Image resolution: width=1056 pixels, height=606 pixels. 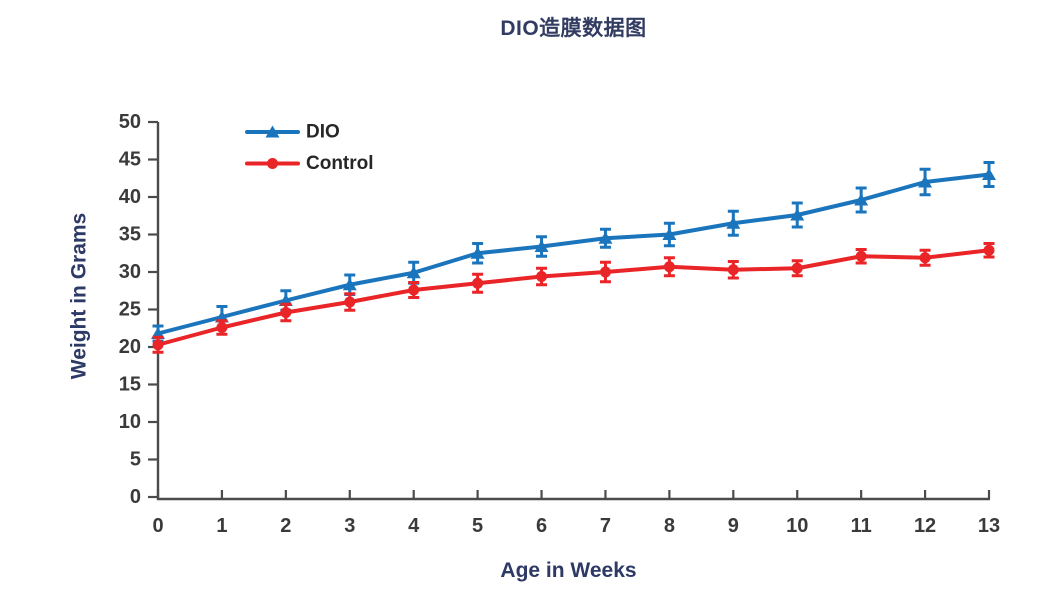 What do you see at coordinates (130, 197) in the screenshot?
I see `y-tick-label: 40` at bounding box center [130, 197].